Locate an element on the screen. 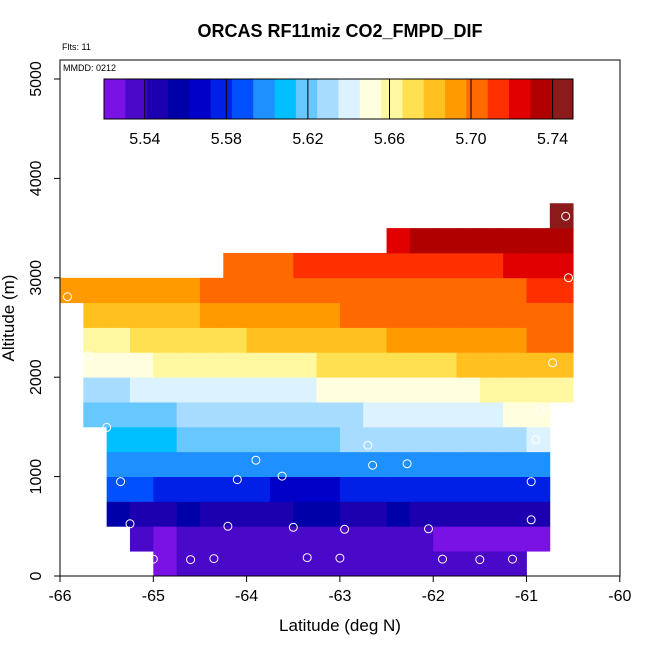 Image resolution: width=650 pixels, height=650 pixels. colorbar-frame is located at coordinates (338, 99).